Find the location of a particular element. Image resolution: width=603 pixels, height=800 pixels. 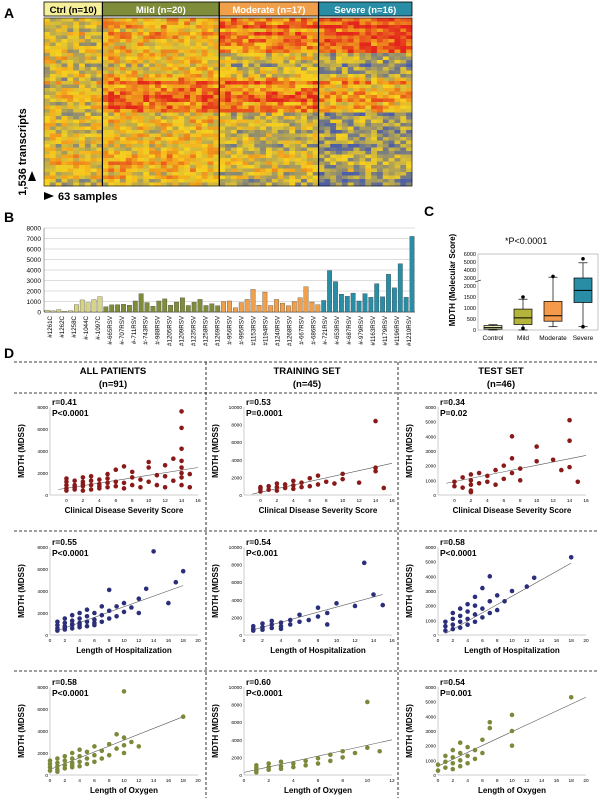

box-y-tick: 2000 is located at coordinates (470, 287).